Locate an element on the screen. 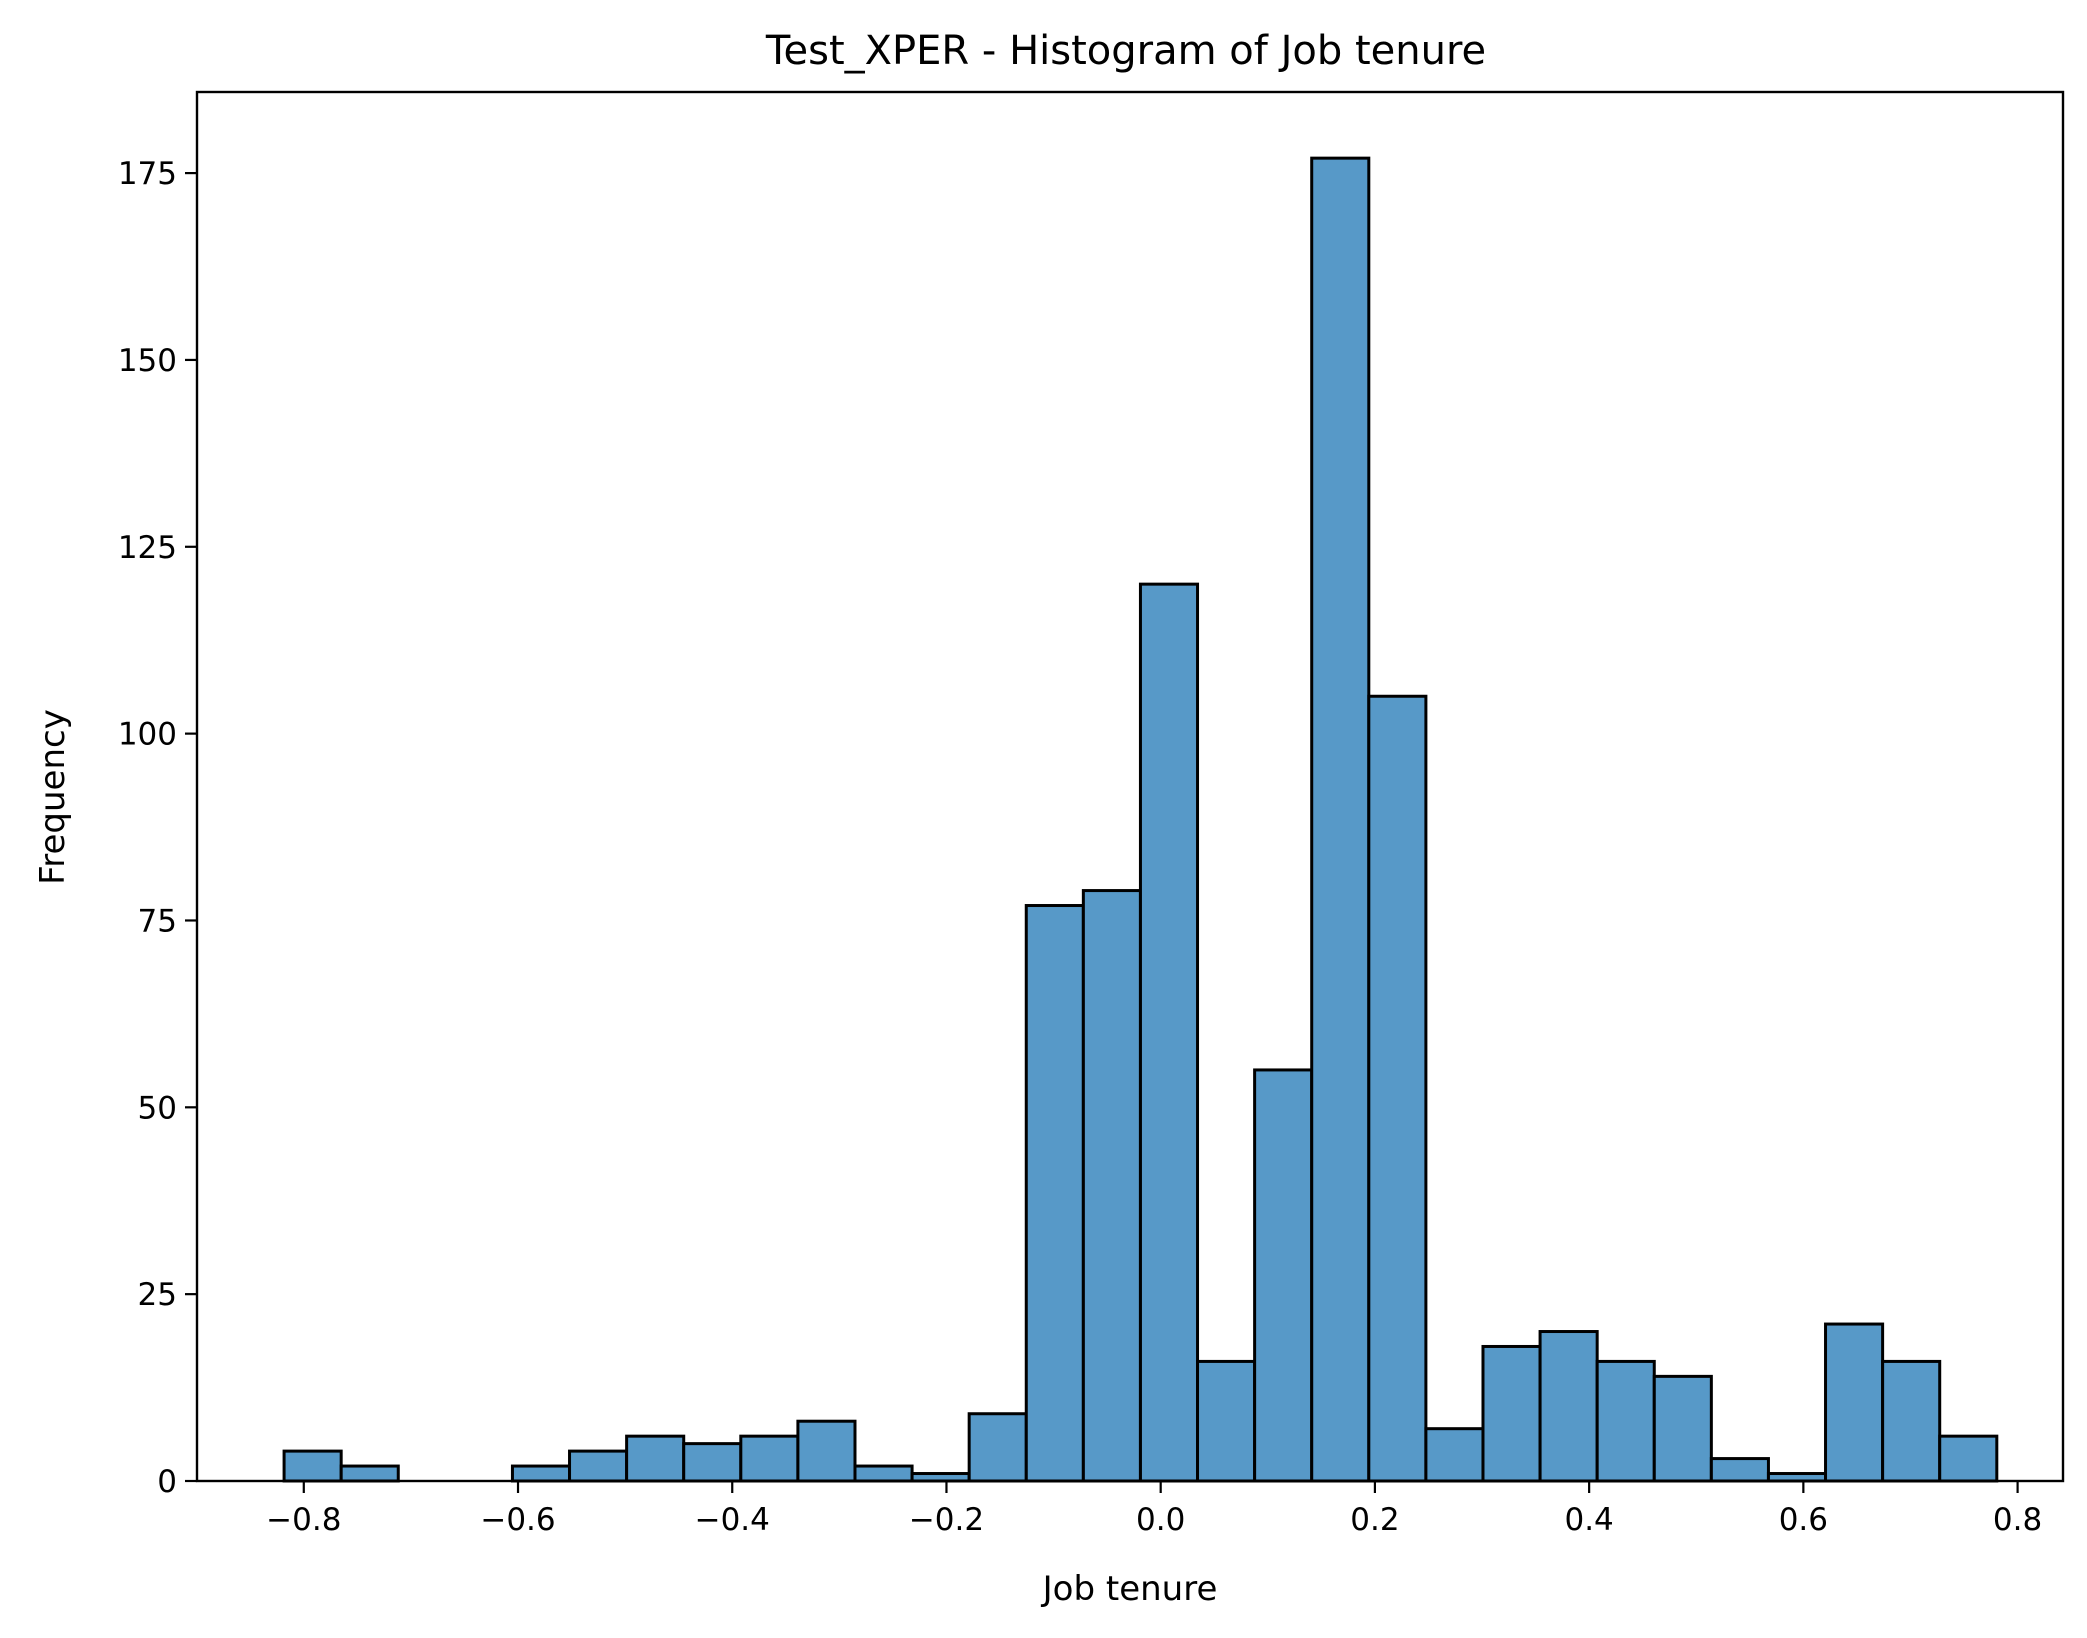 The height and width of the screenshot is (1638, 2087). chart-title: Test_XPER - Histogram of Job tenure is located at coordinates (1125, 51).